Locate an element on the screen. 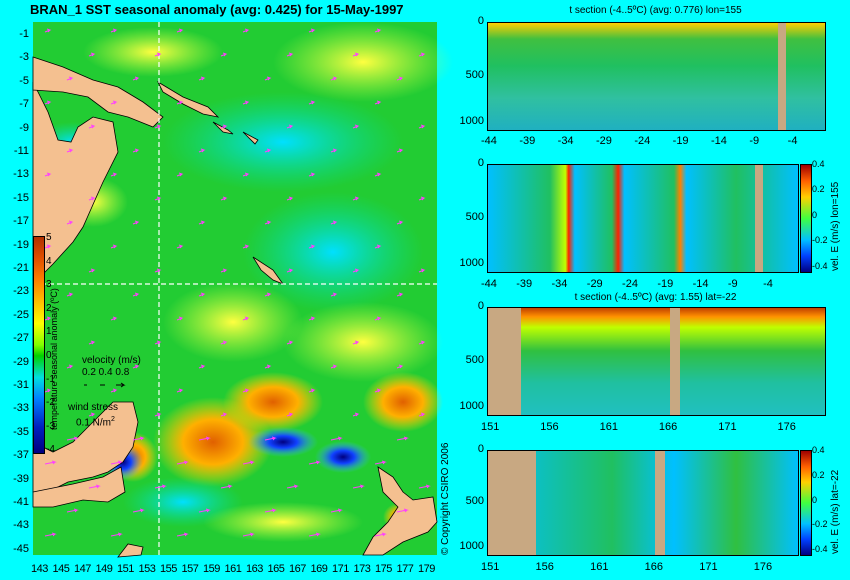 This screenshot has height=580, width=850. map-x-tick: 167 is located at coordinates (297, 569).